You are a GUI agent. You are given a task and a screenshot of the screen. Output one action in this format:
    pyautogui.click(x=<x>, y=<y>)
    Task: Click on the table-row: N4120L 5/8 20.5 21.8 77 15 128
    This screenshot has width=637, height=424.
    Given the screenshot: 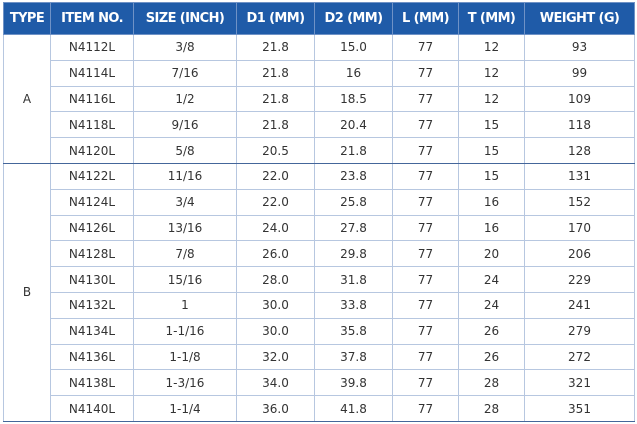 What is the action you would take?
    pyautogui.click(x=319, y=150)
    